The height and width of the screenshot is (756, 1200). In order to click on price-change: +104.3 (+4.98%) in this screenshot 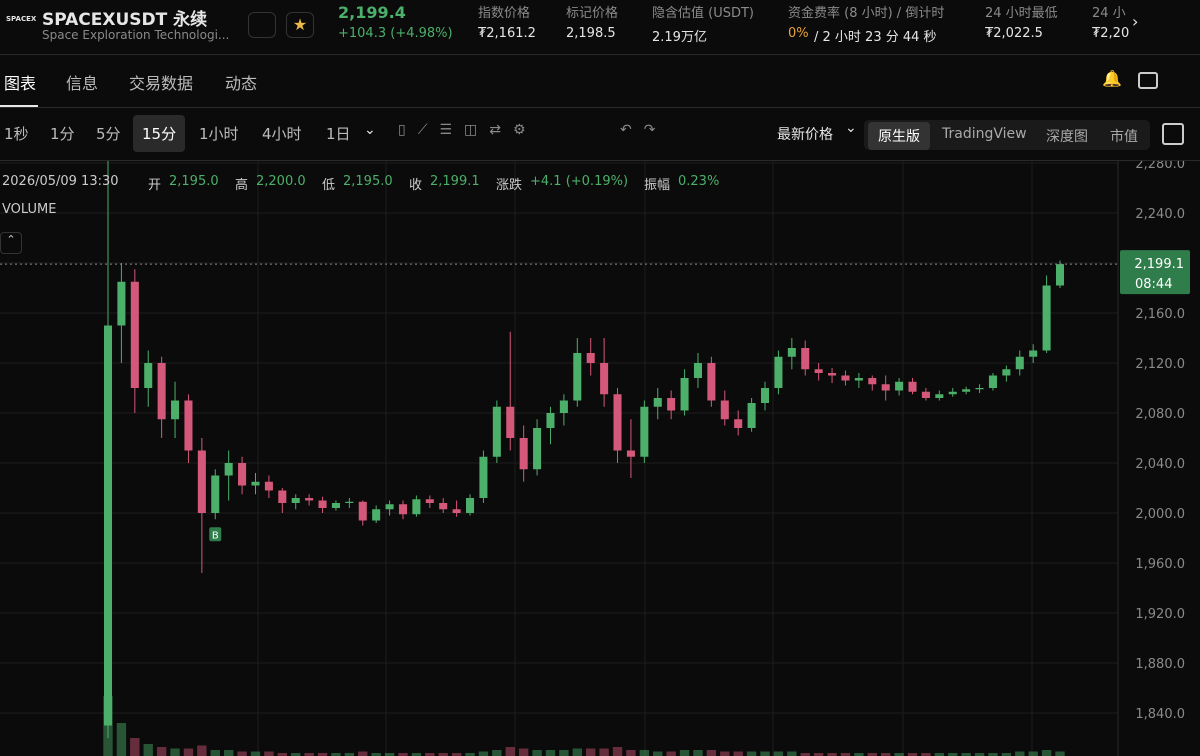, I will do `click(395, 33)`.